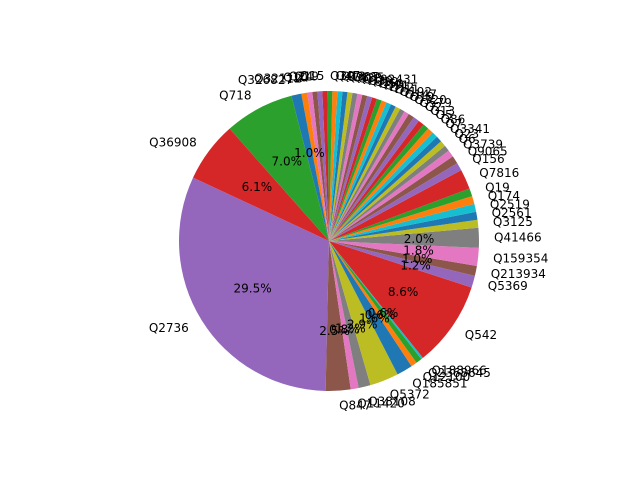 This screenshot has height=480, width=640. What do you see at coordinates (253, 289) in the screenshot?
I see `slice-percent: 29.5%` at bounding box center [253, 289].